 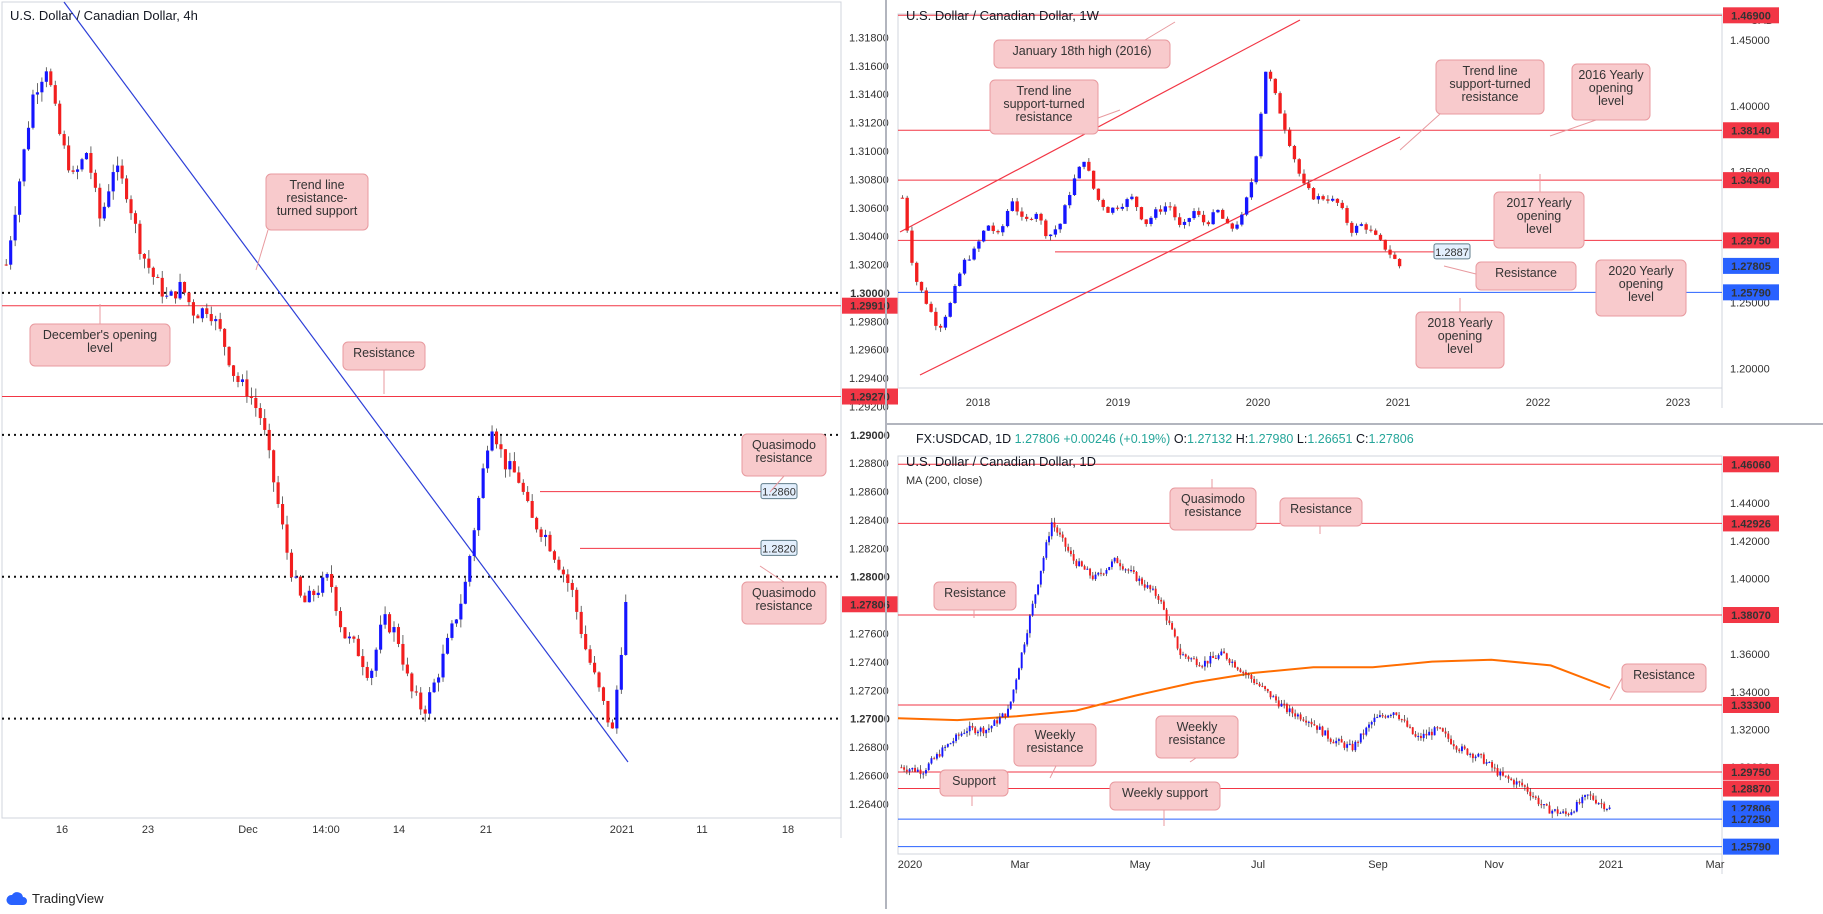 I want to click on low-label: L:, so click(x=1302, y=439).